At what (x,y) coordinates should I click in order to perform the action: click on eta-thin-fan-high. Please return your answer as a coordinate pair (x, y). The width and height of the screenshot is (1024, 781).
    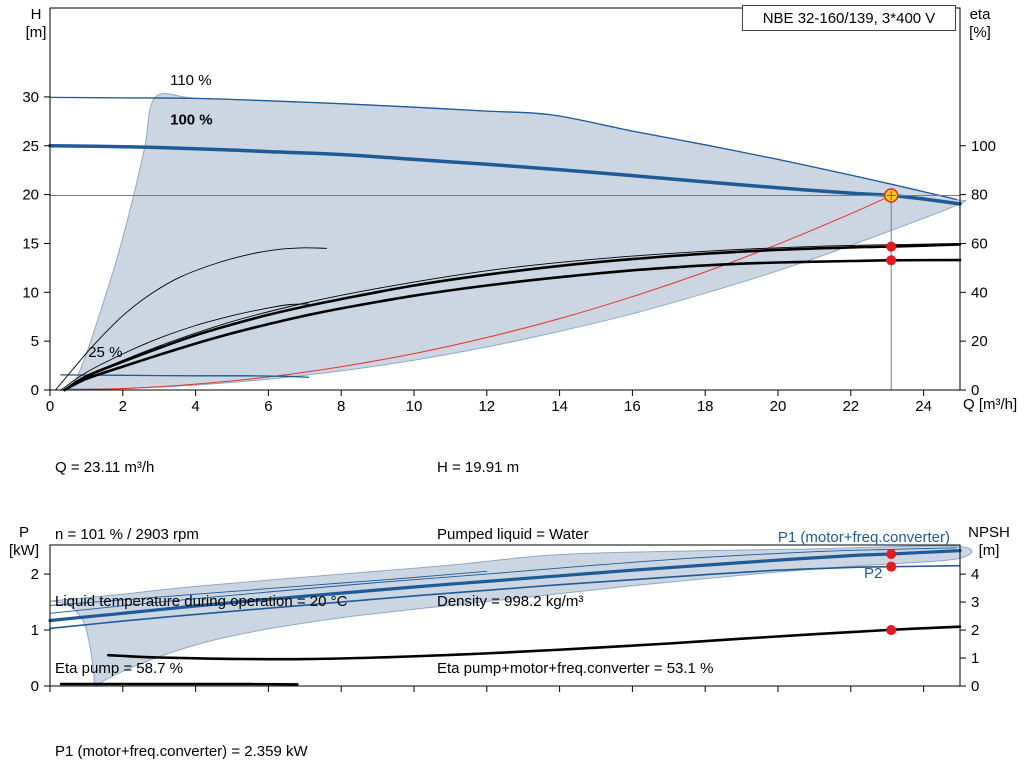
    Looking at the image, I should click on (191, 319).